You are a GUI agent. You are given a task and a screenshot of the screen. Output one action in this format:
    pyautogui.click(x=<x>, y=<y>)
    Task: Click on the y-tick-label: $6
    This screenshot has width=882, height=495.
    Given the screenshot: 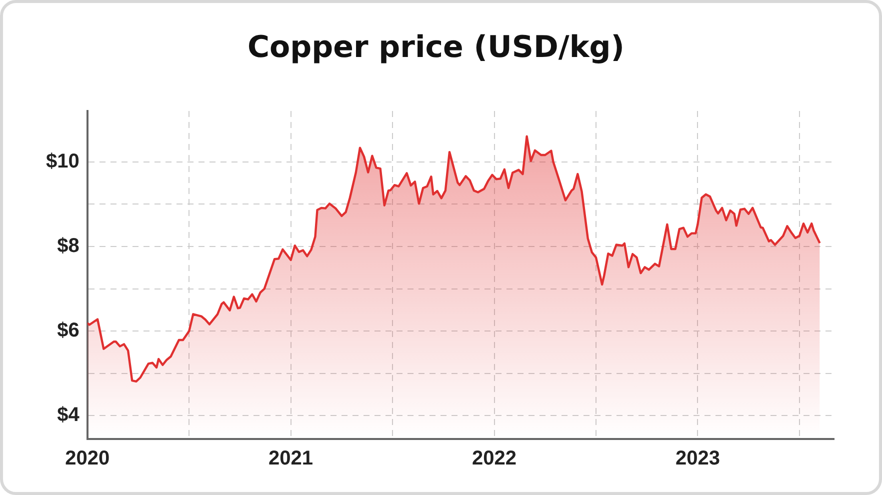 What is the action you would take?
    pyautogui.click(x=68, y=331)
    